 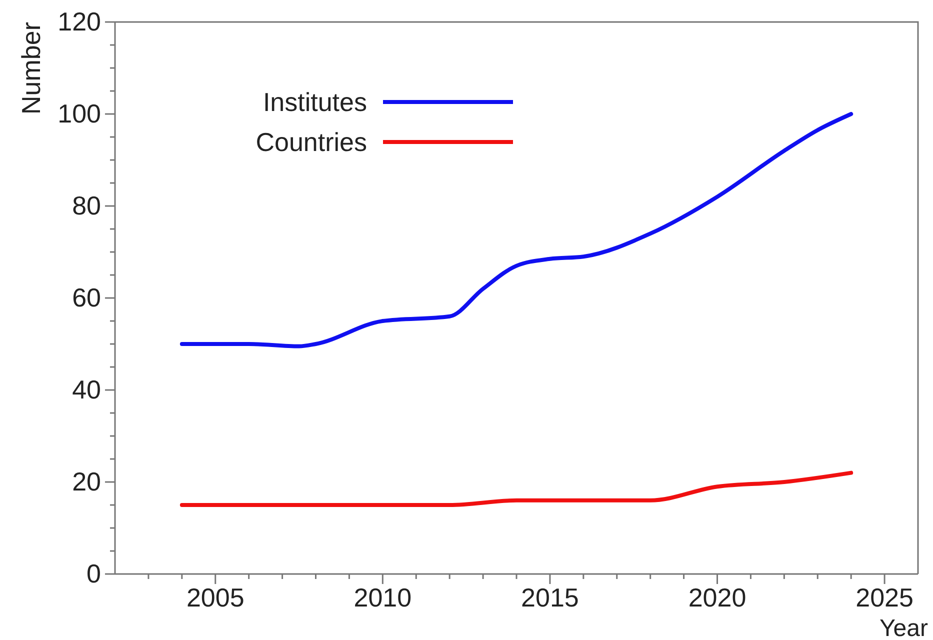 I want to click on y-axis-title: Number, so click(x=31, y=68).